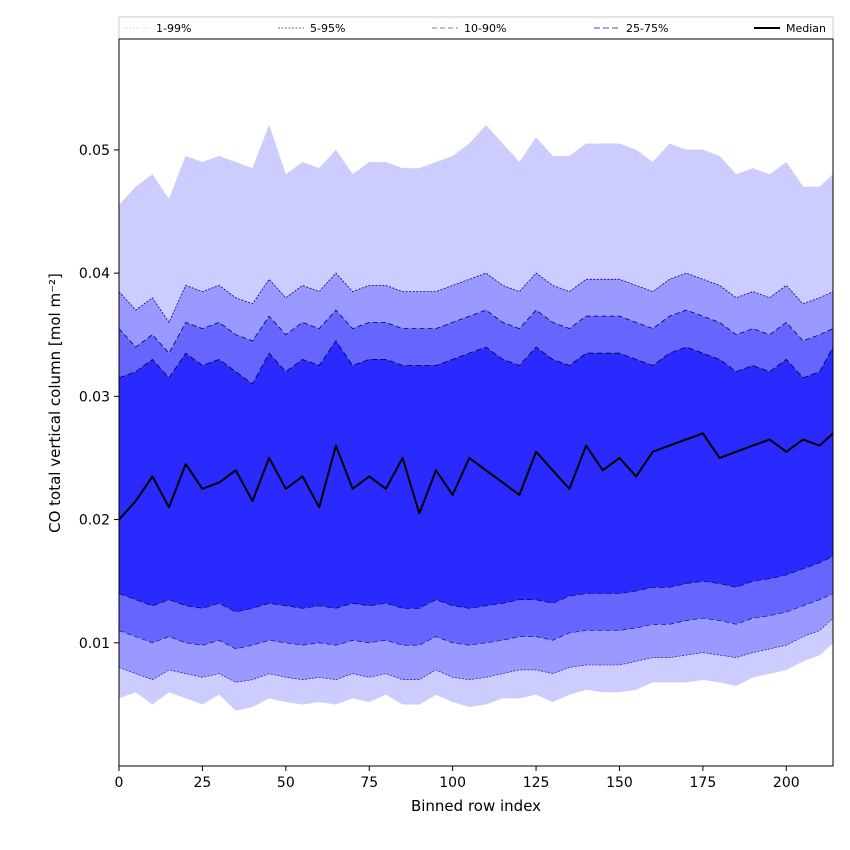  What do you see at coordinates (476, 806) in the screenshot?
I see `x-axis-label: Binned row index` at bounding box center [476, 806].